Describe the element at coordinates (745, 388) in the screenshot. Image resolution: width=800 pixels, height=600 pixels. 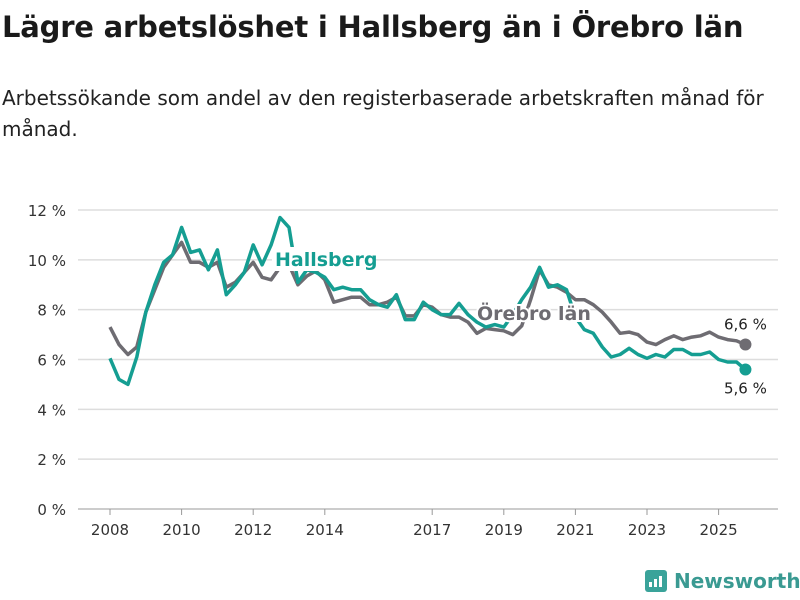
I see `end-value-label: 5,6 %` at that location.